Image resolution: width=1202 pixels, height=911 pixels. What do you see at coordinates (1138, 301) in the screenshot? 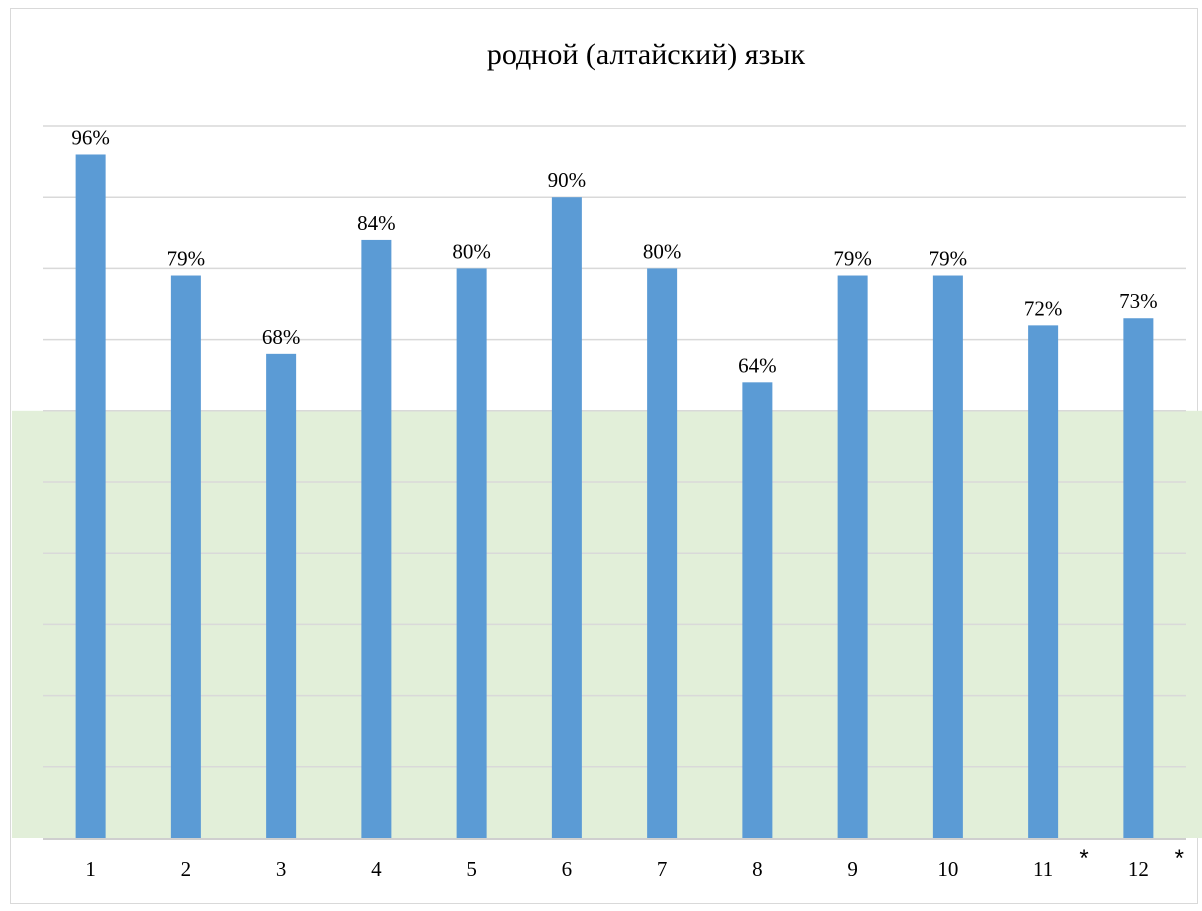
I see `data-label: 73%` at bounding box center [1138, 301].